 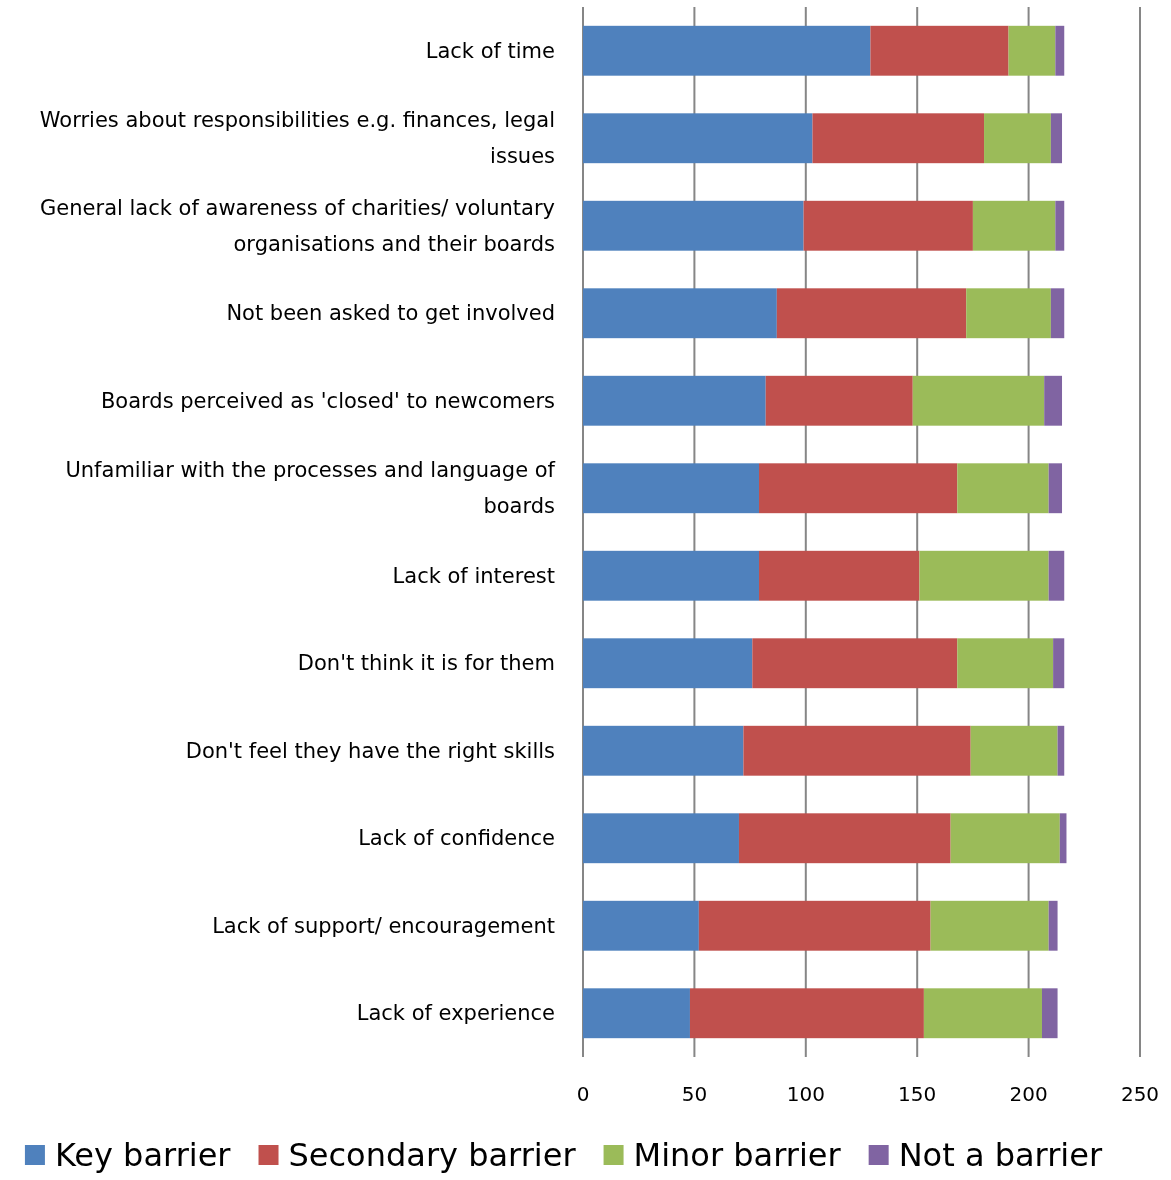 I want to click on y-tick-label: Lack of confidence, so click(x=456, y=838).